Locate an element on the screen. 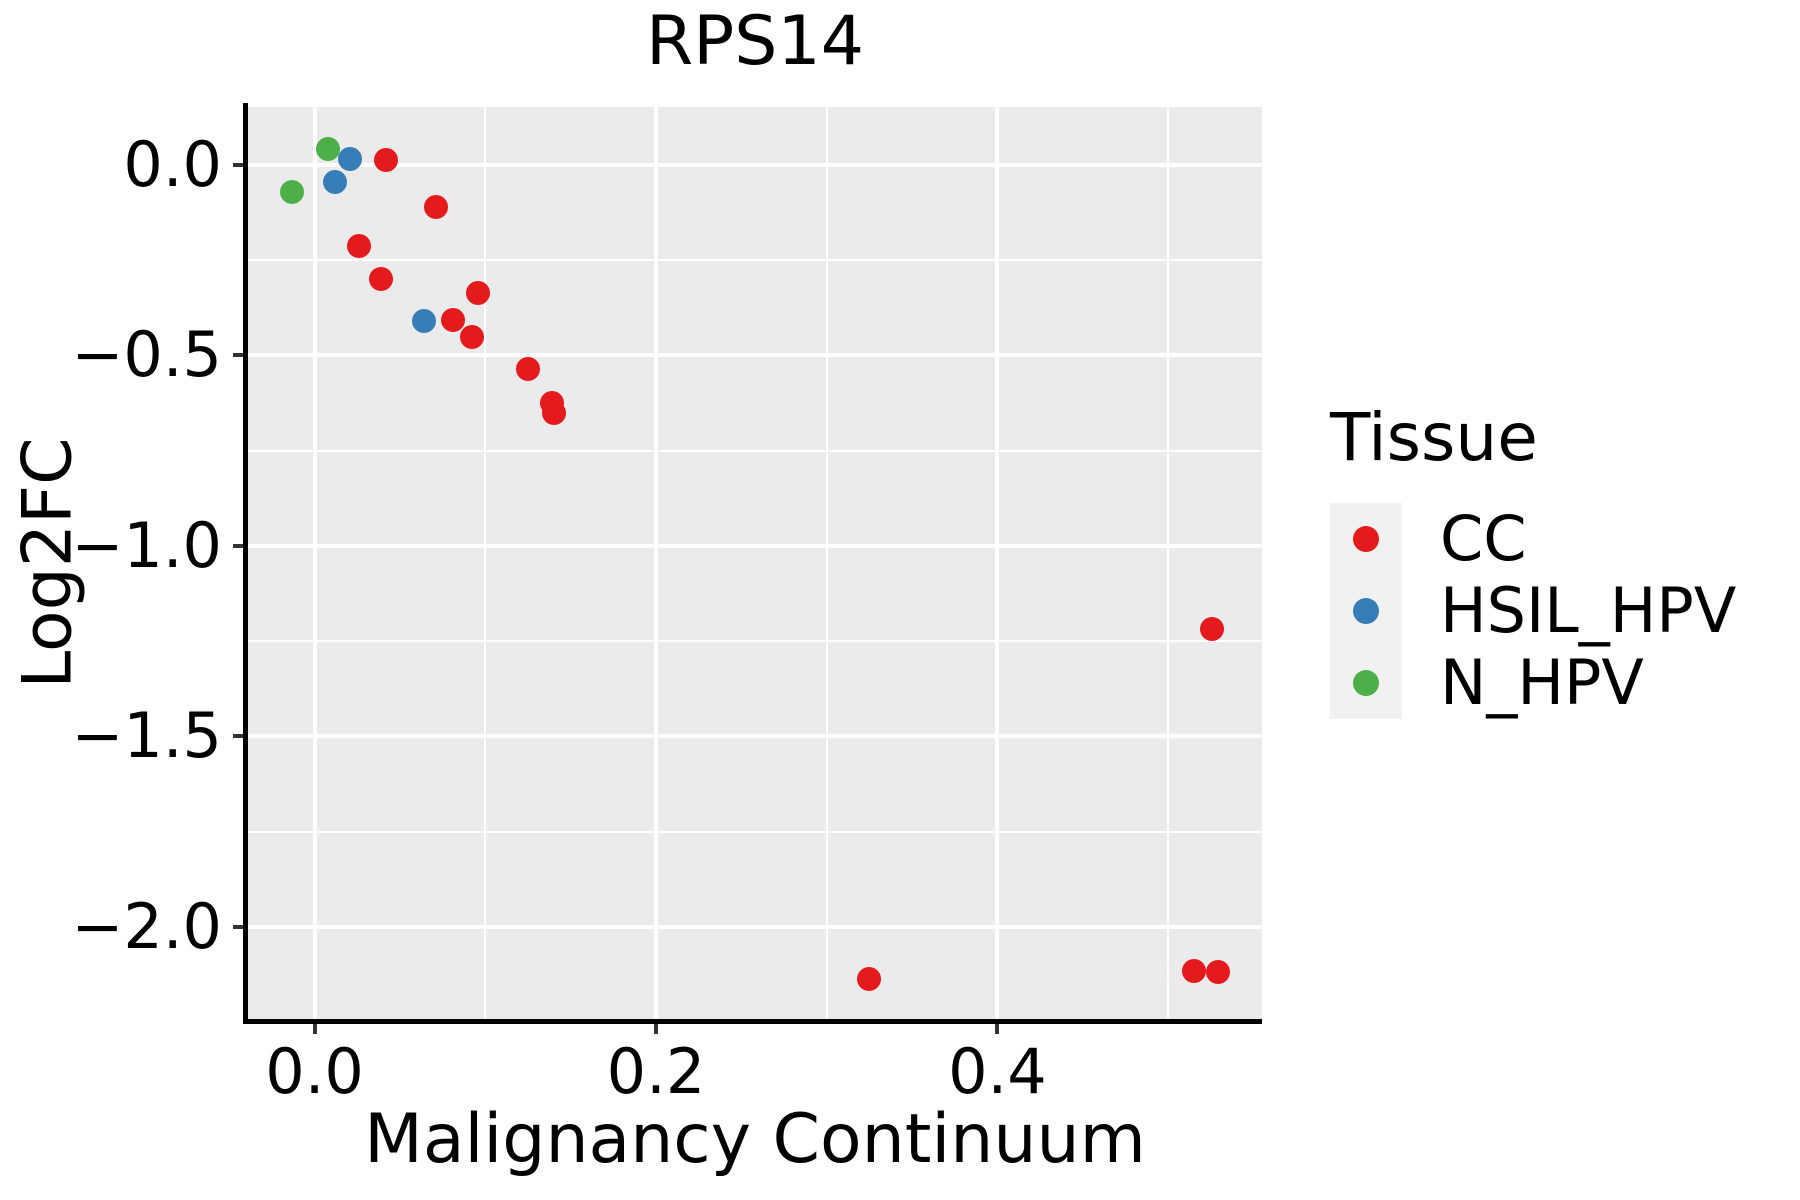 The height and width of the screenshot is (1200, 1800). legend-label: CC is located at coordinates (1483, 538).